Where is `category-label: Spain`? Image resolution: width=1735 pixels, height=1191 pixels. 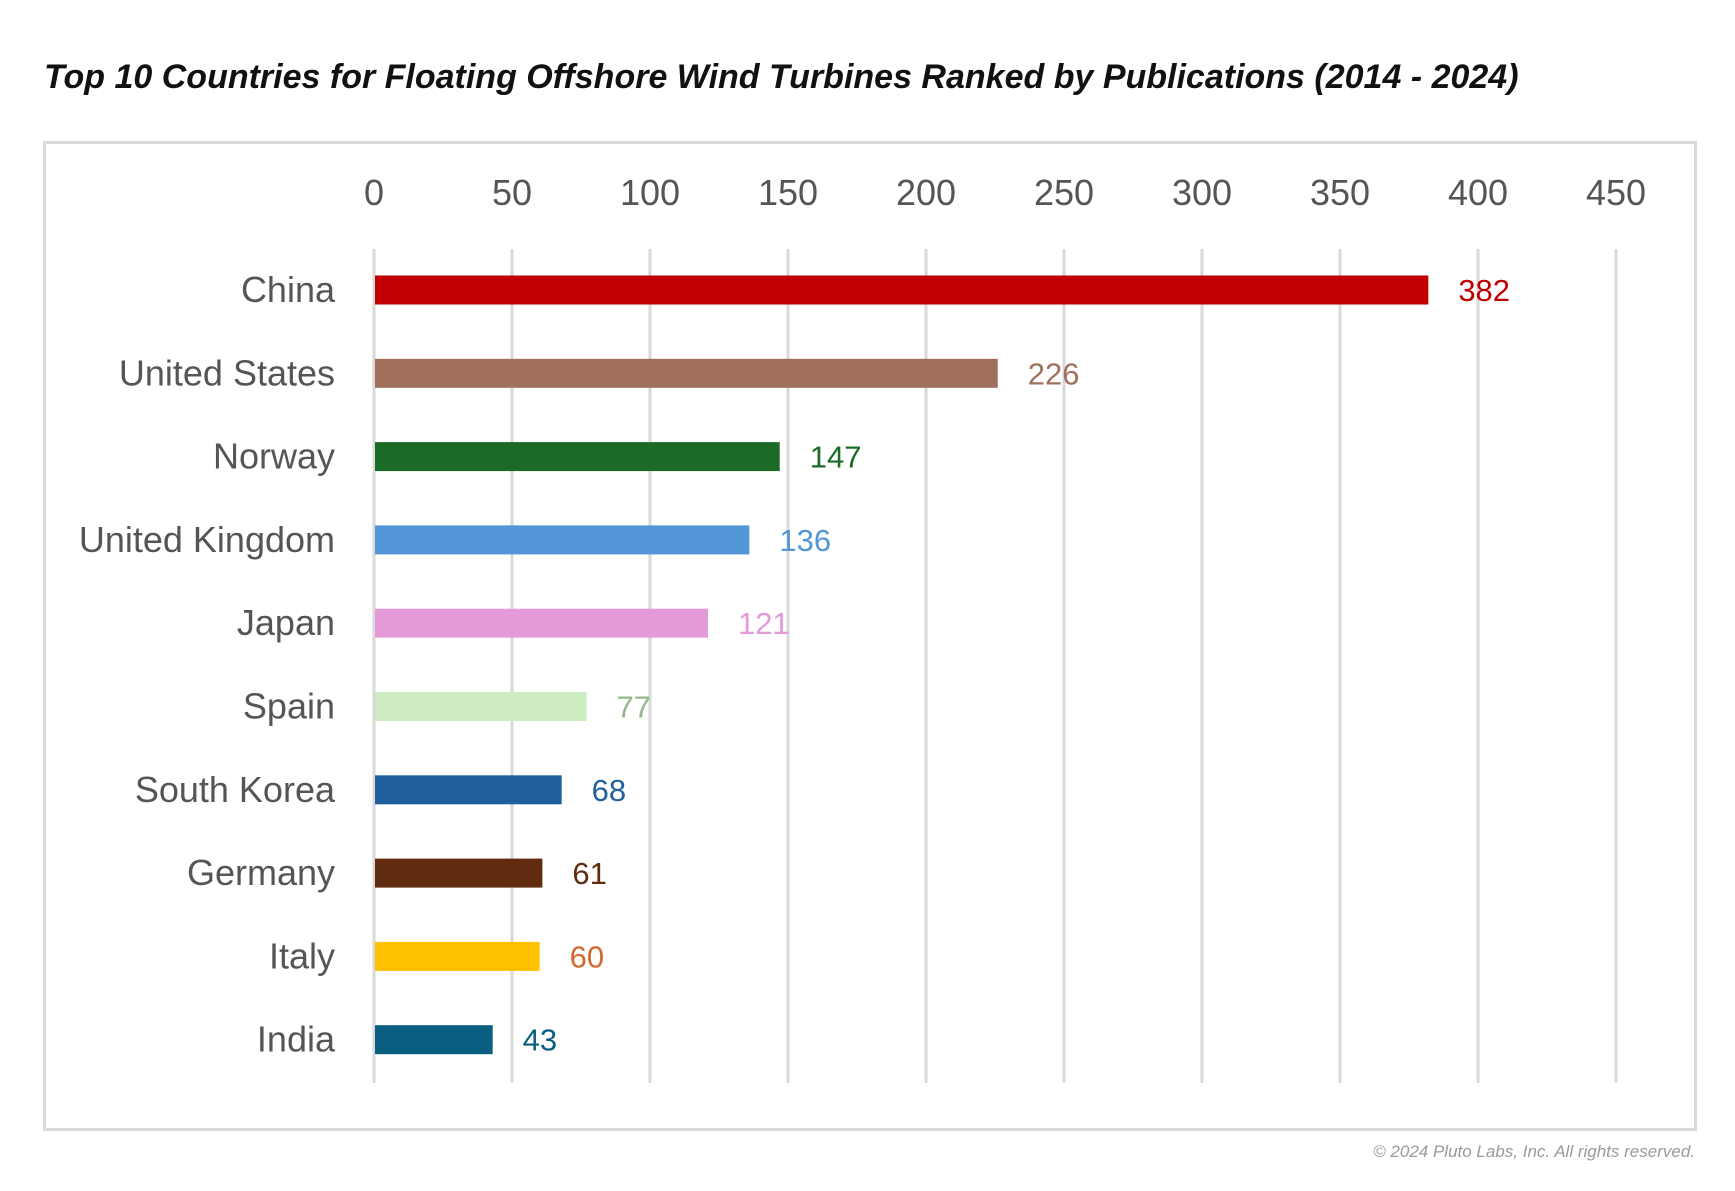 category-label: Spain is located at coordinates (289, 706).